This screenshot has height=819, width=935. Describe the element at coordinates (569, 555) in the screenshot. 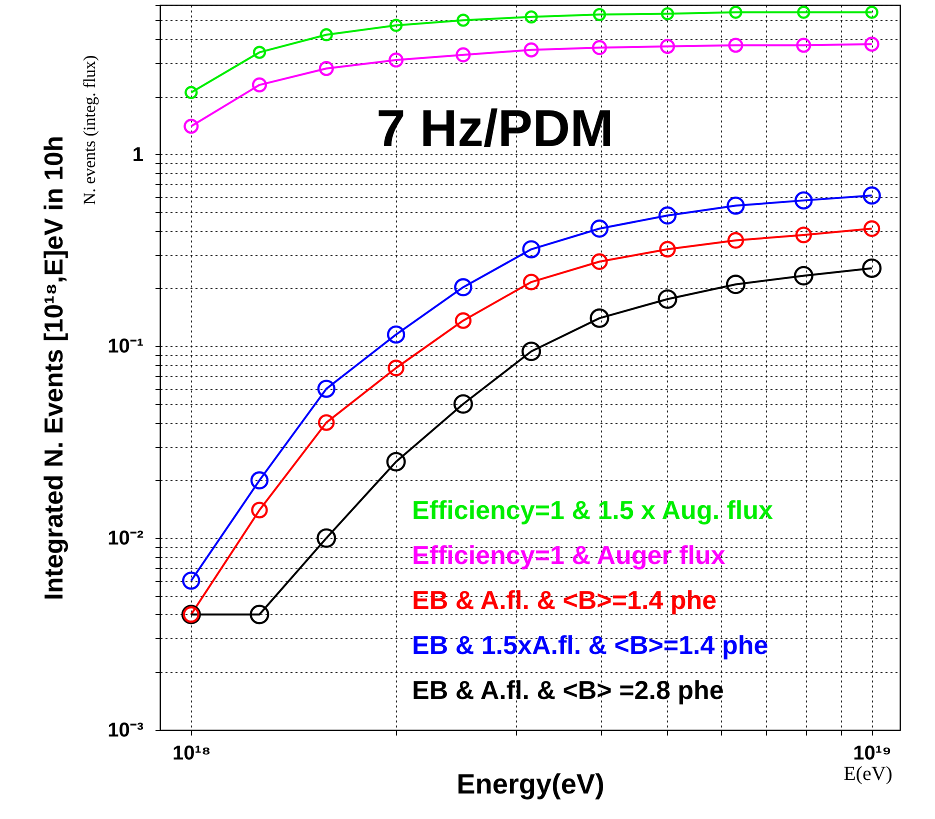

I see `text: Efficiency=1 & Auger flux` at that location.